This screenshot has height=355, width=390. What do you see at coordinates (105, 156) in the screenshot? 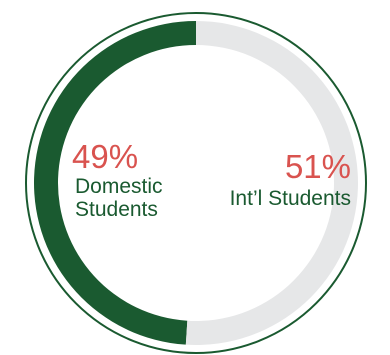
I see `domestic-percent-label: 49%` at bounding box center [105, 156].